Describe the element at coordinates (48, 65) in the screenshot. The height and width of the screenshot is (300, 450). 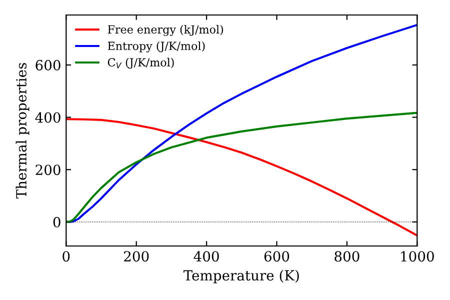
I see `y-tick-label: 600` at that location.